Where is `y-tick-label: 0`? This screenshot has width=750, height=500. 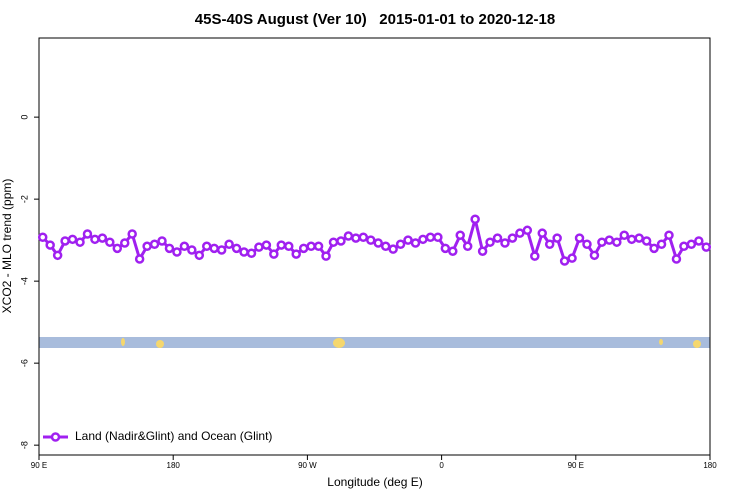
y-tick-label: 0 is located at coordinates (24, 117).